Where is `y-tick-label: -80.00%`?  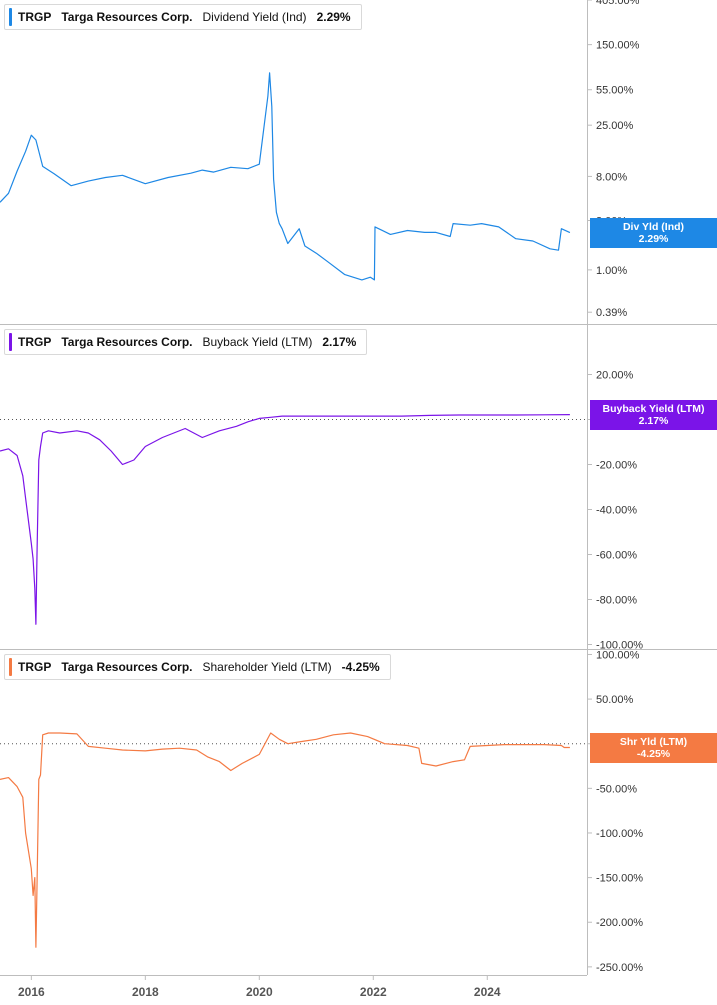
y-tick-label: -80.00% is located at coordinates (616, 601).